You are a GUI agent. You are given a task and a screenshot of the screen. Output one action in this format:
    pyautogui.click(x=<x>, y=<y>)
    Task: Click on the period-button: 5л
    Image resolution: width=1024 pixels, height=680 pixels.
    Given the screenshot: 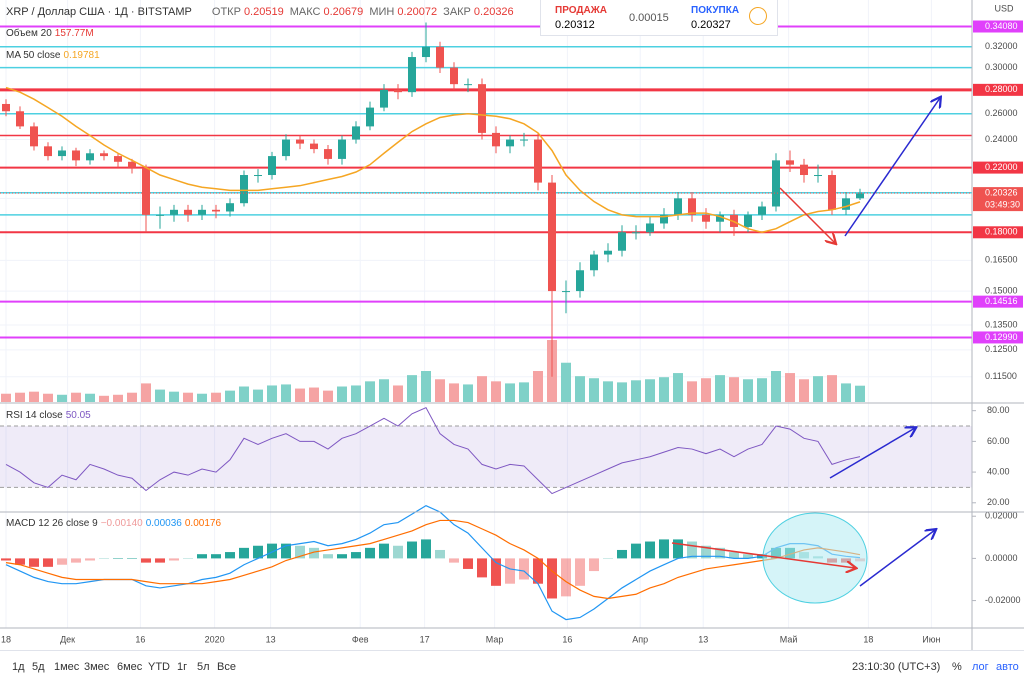 What is the action you would take?
    pyautogui.click(x=203, y=667)
    